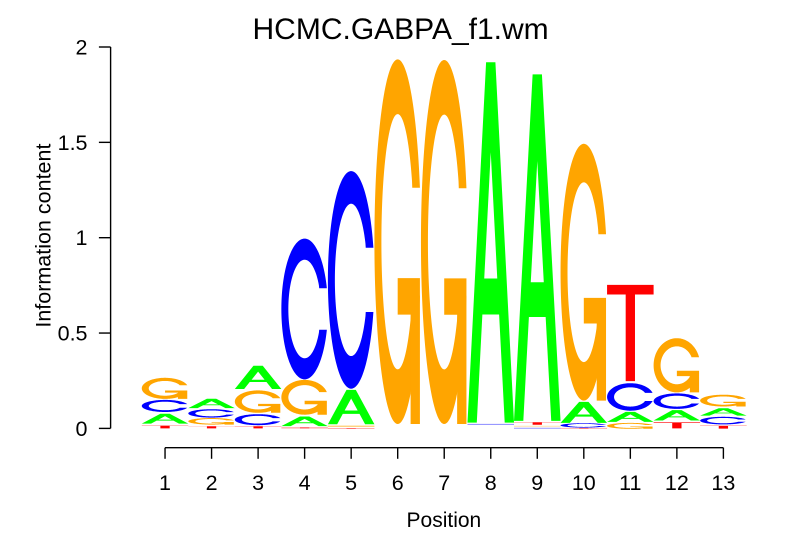  What do you see at coordinates (537, 483) in the screenshot?
I see `svg-text: 9` at bounding box center [537, 483].